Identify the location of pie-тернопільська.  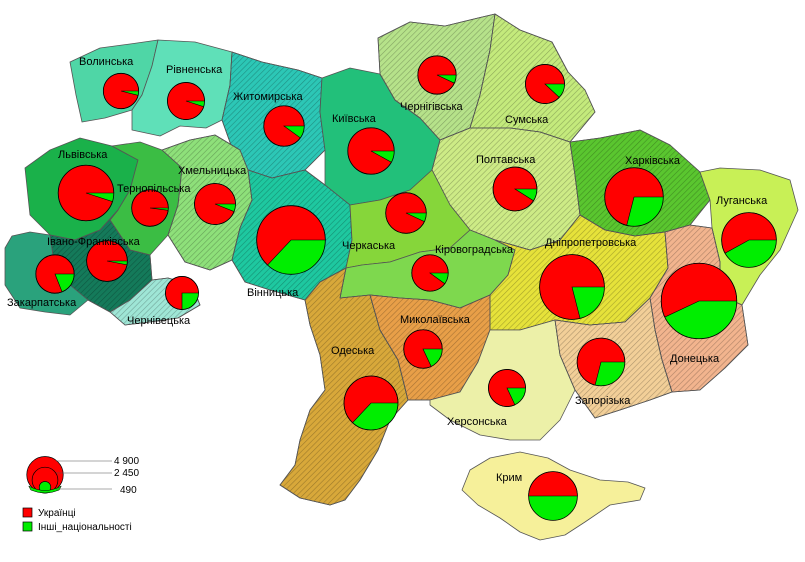
(150, 208).